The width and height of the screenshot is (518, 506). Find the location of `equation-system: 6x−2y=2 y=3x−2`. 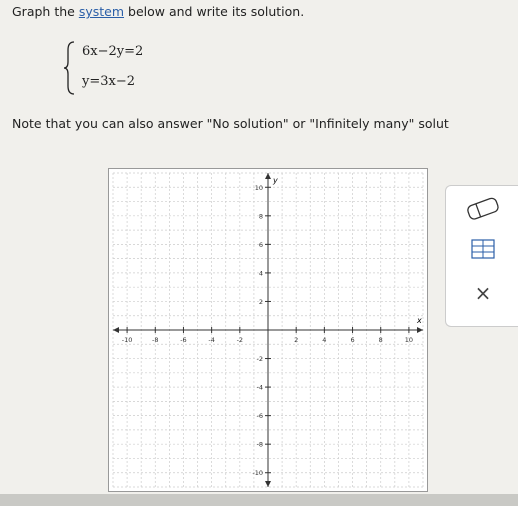

equation-system: 6x−2y=2 y=3x−2 is located at coordinates (132, 68).